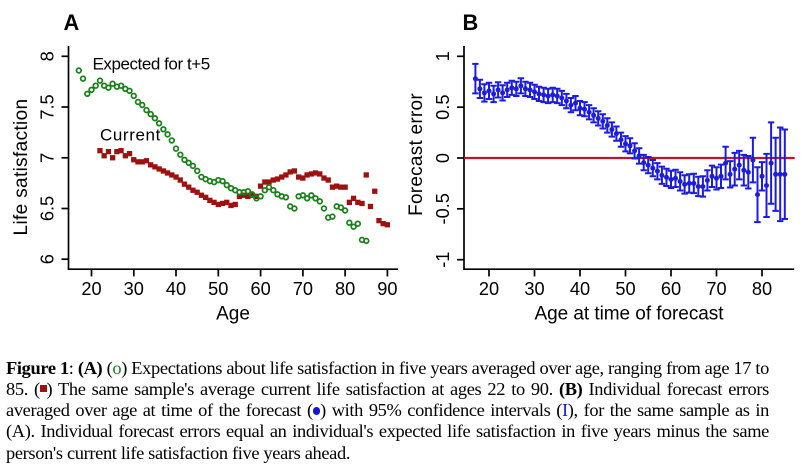 Image resolution: width=804 pixels, height=475 pixels. I want to click on svg-text: Life satisfaction, so click(21, 167).